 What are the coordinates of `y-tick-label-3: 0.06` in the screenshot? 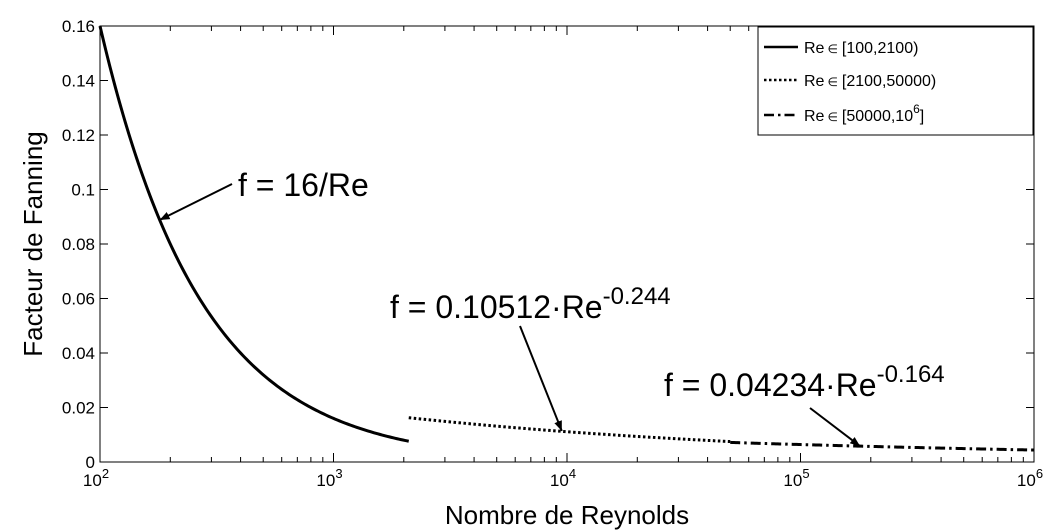 It's located at (78, 299).